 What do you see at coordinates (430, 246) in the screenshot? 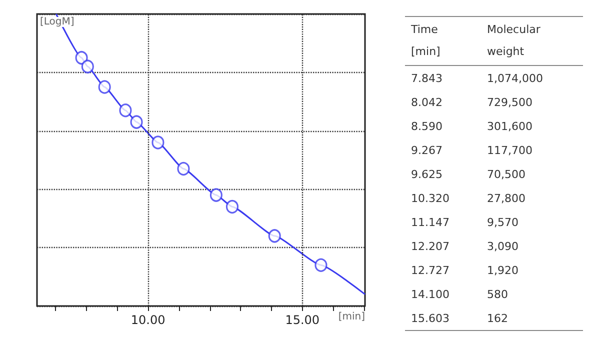
I see `text: 12.207` at bounding box center [430, 246].